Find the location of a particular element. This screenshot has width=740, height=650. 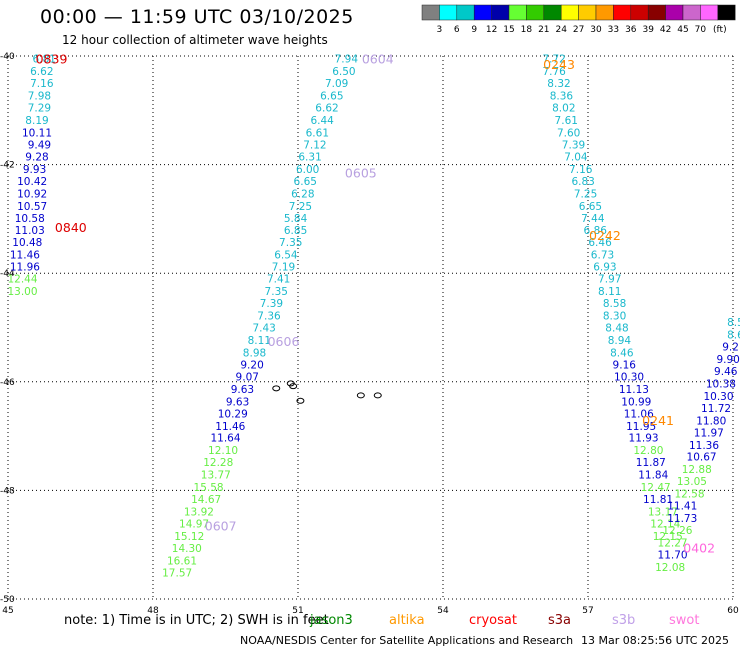

wave-height-value: 8.46 is located at coordinates (622, 353).